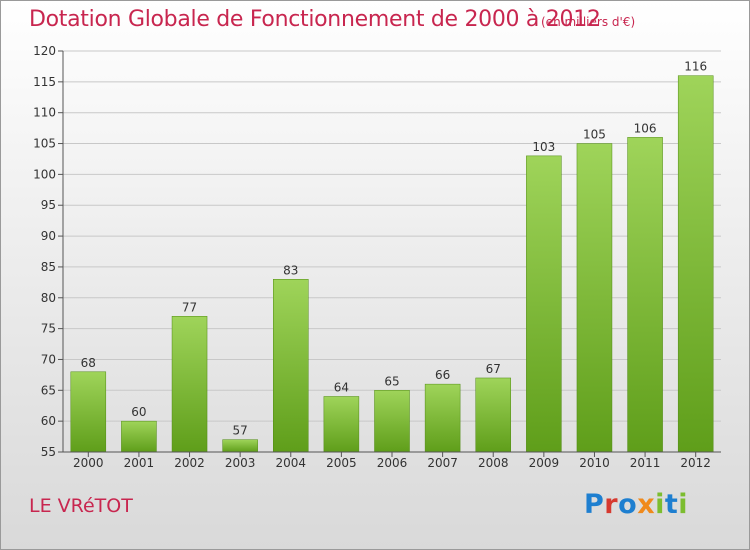 This screenshot has width=750, height=550. Describe the element at coordinates (81, 506) in the screenshot. I see `commune-name: LE VRéTOT` at that location.